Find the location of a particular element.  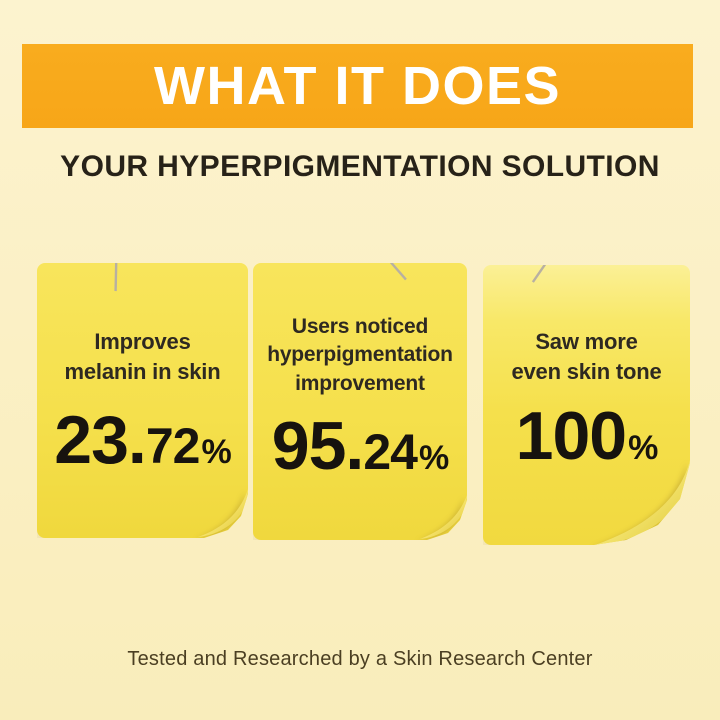

note-label-line: melanin in skin is located at coordinates (142, 371).